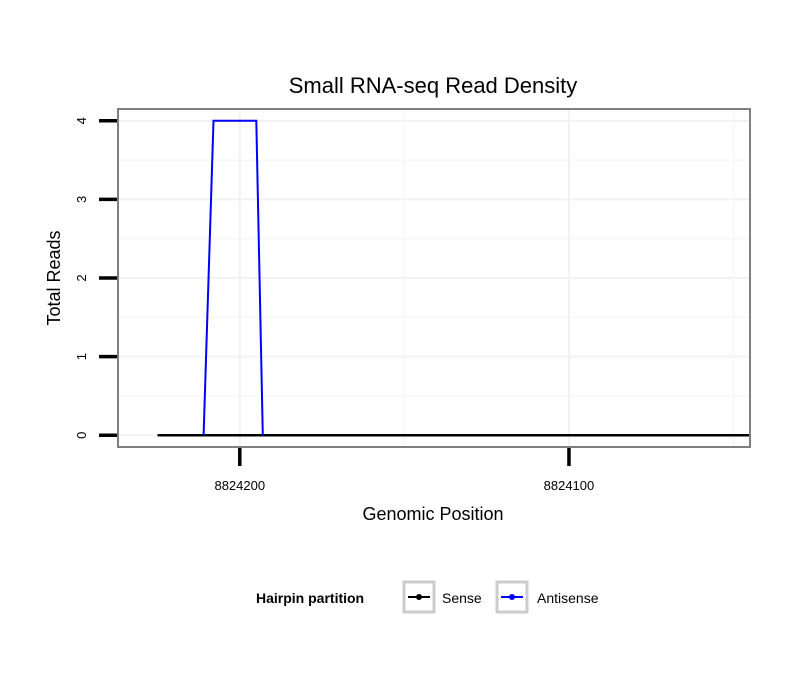 The width and height of the screenshot is (810, 690). What do you see at coordinates (462, 598) in the screenshot?
I see `legend-label-sense: Sense` at bounding box center [462, 598].